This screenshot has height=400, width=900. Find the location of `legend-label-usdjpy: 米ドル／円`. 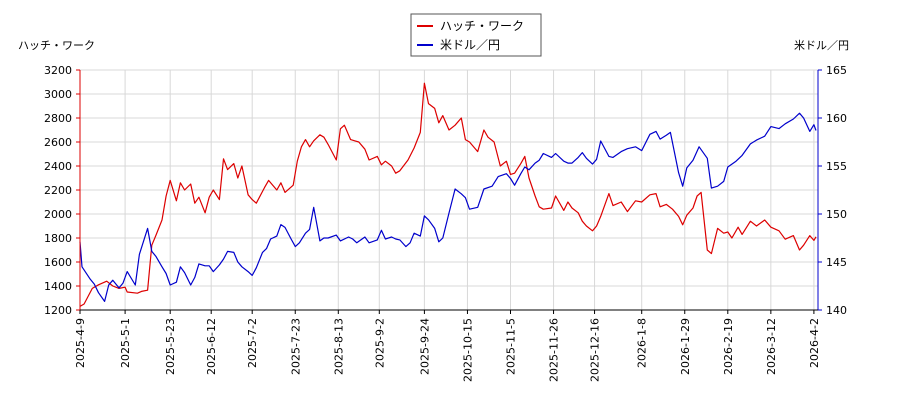

legend-label-usdjpy: 米ドル／円 is located at coordinates (470, 45).